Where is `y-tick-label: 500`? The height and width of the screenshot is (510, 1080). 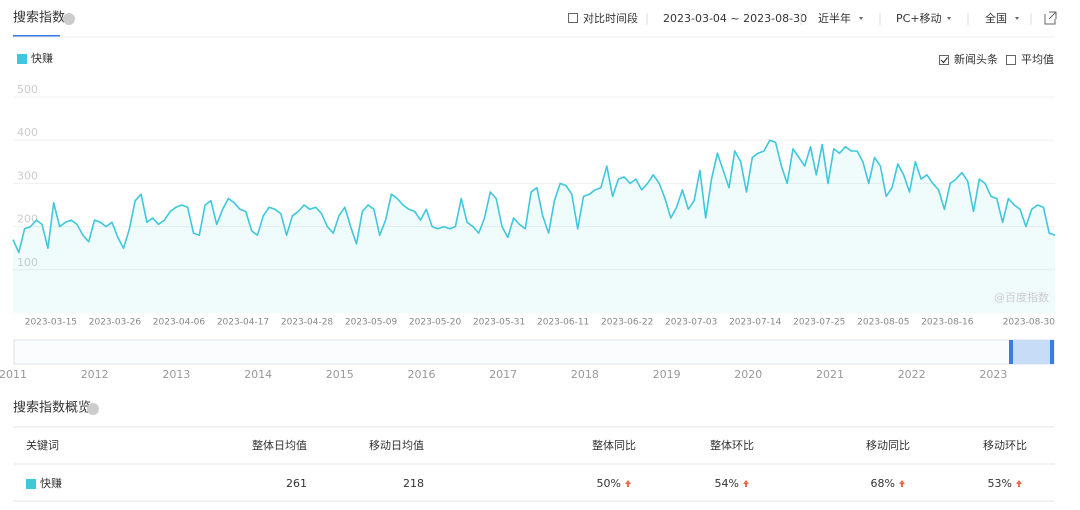 y-tick-label: 500 is located at coordinates (27, 89).